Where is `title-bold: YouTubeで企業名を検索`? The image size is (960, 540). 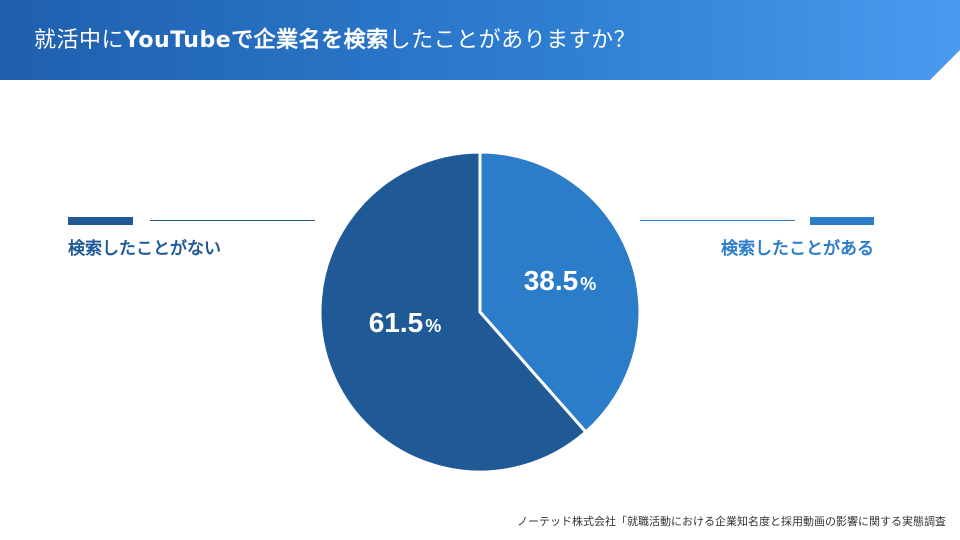 title-bold: YouTubeで企業名を検索 is located at coordinates (256, 40).